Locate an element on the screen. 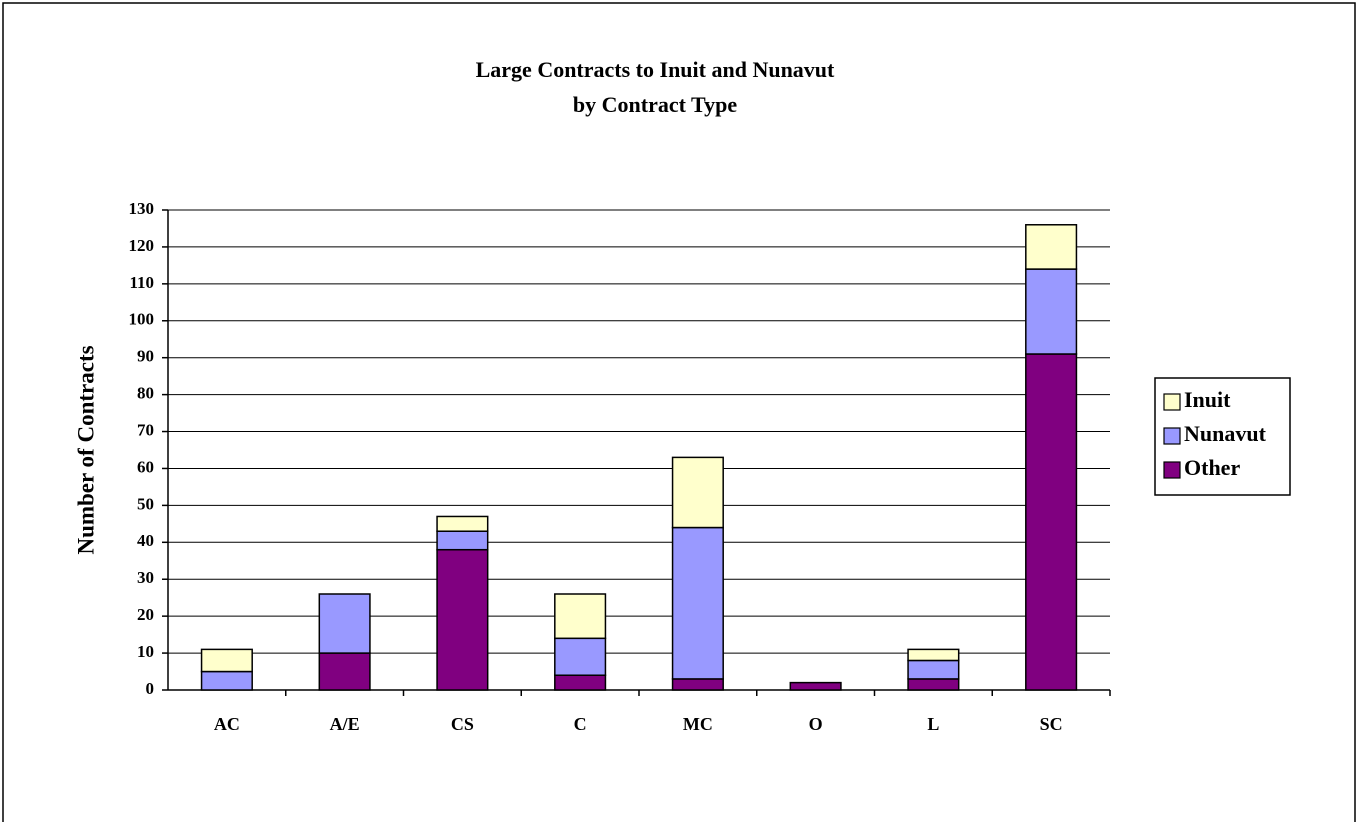 The height and width of the screenshot is (822, 1358). y-tick-label: 90 is located at coordinates (145, 356).